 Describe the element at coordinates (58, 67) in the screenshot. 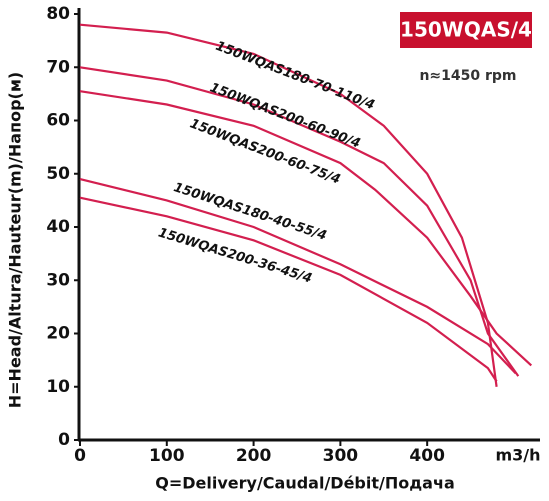

I see `y-tick-label: 70` at that location.